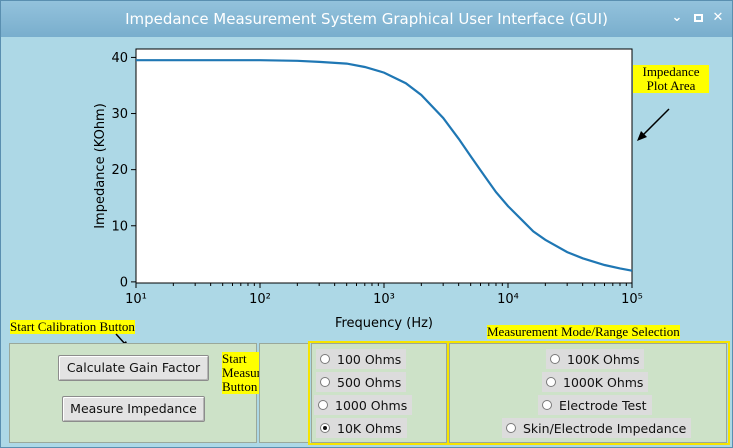 The height and width of the screenshot is (448, 733). I want to click on radio-electrode-test: Electrode Test, so click(595, 405).